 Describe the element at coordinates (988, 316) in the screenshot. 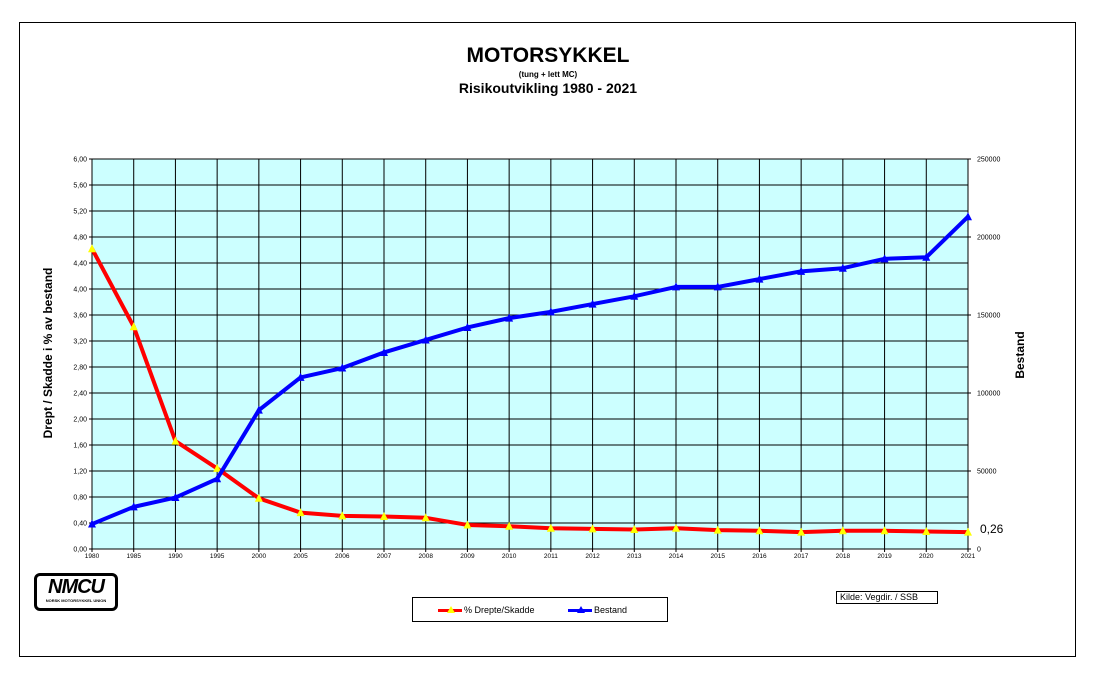

I see `y2-tick-label: 150000` at that location.